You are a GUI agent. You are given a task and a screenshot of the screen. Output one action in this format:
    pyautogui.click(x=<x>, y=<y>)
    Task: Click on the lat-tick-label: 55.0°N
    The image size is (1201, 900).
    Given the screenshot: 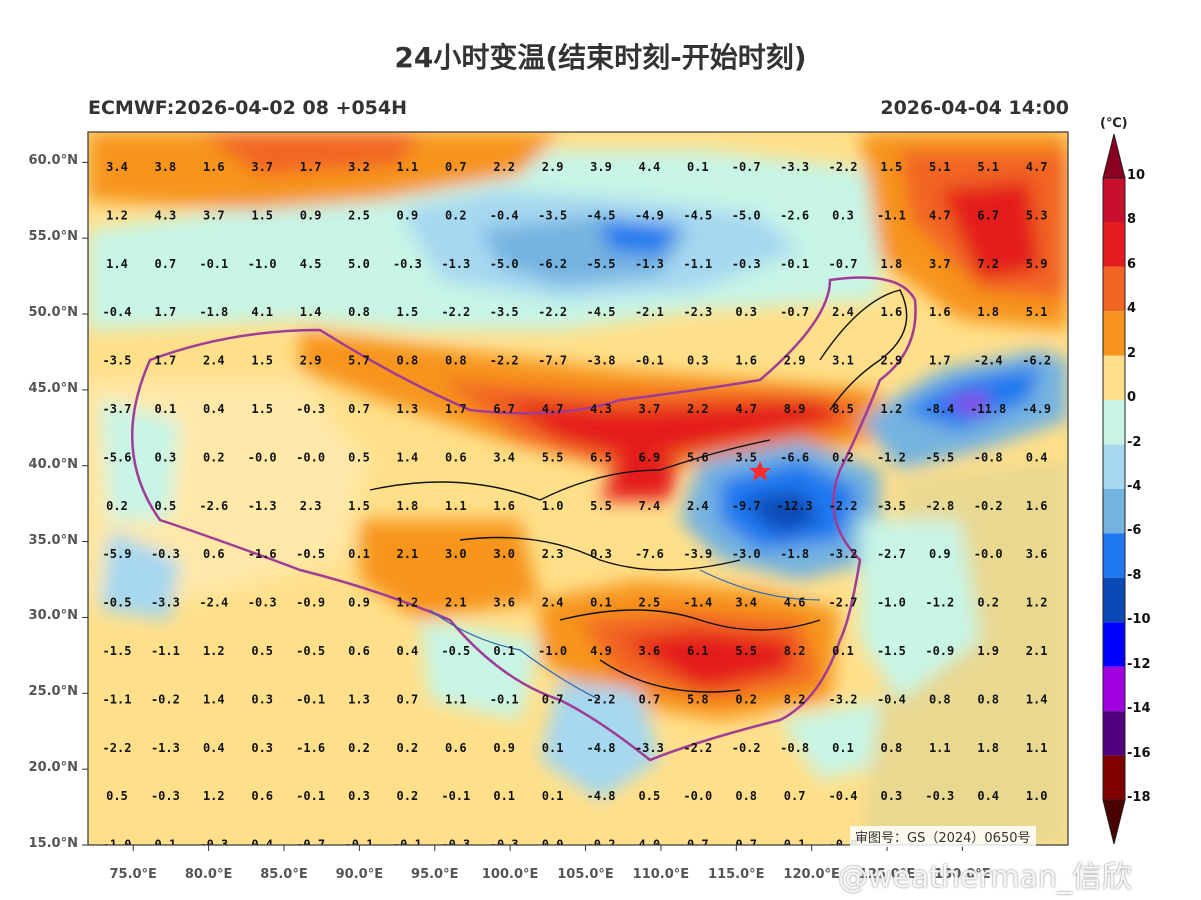 What is the action you would take?
    pyautogui.click(x=53, y=237)
    